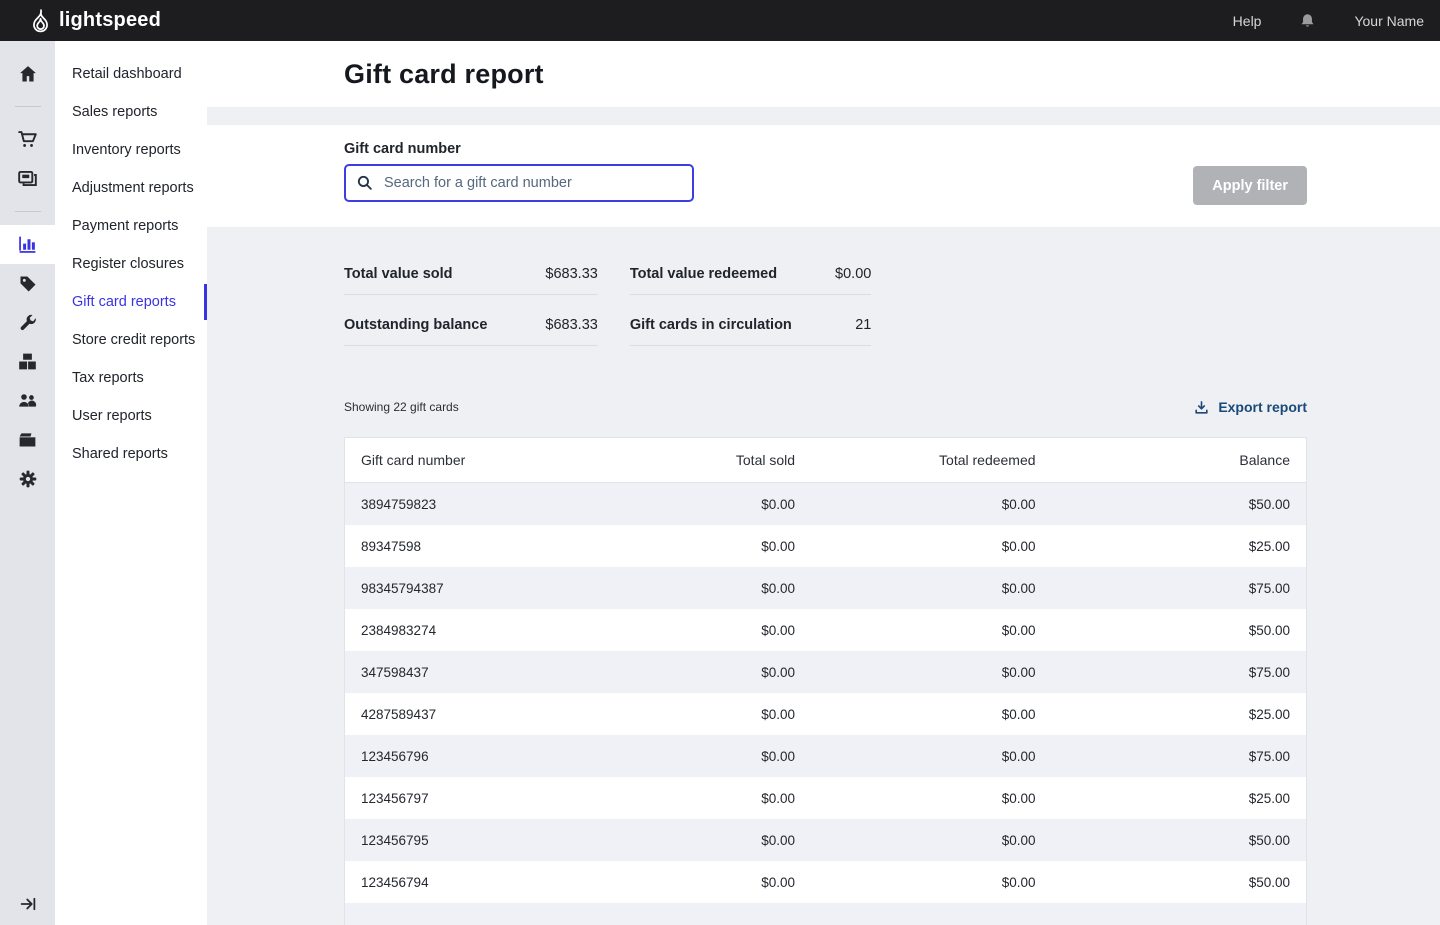 This screenshot has width=1440, height=925. I want to click on tag-icon, so click(27, 283).